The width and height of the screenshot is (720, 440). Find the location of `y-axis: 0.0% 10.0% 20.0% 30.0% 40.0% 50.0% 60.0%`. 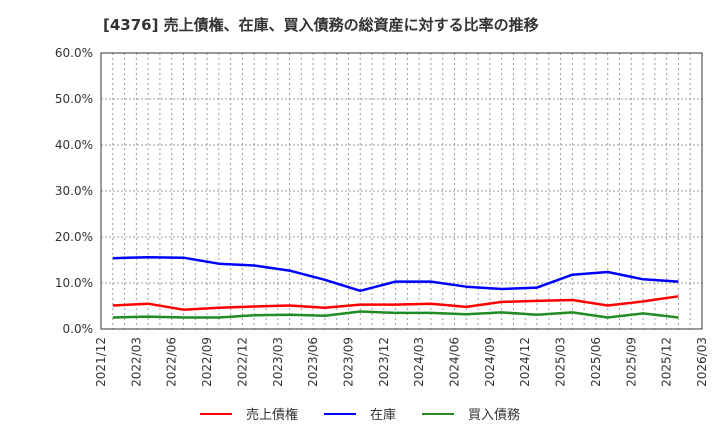

y-axis: 0.0% 10.0% 20.0% 30.0% 40.0% 50.0% 60.0% is located at coordinates (74, 191).